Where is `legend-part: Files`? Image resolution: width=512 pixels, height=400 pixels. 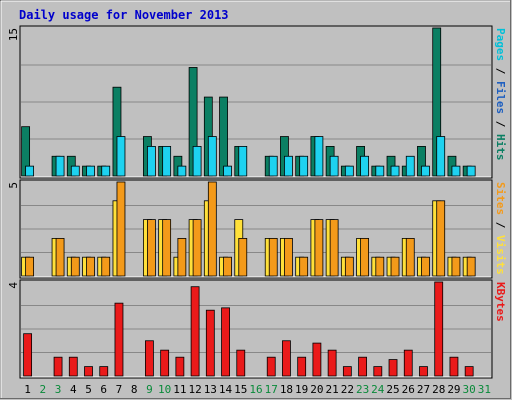
legend-part: Files is located at coordinates (500, 97).